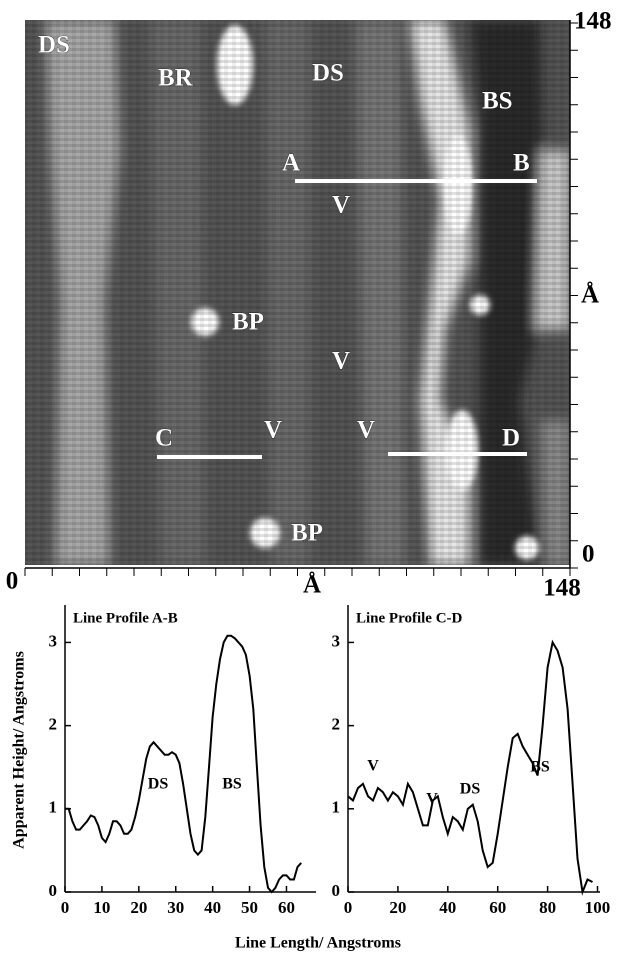 The image size is (636, 958). I want to click on x-tick-label: 50, so click(249, 907).